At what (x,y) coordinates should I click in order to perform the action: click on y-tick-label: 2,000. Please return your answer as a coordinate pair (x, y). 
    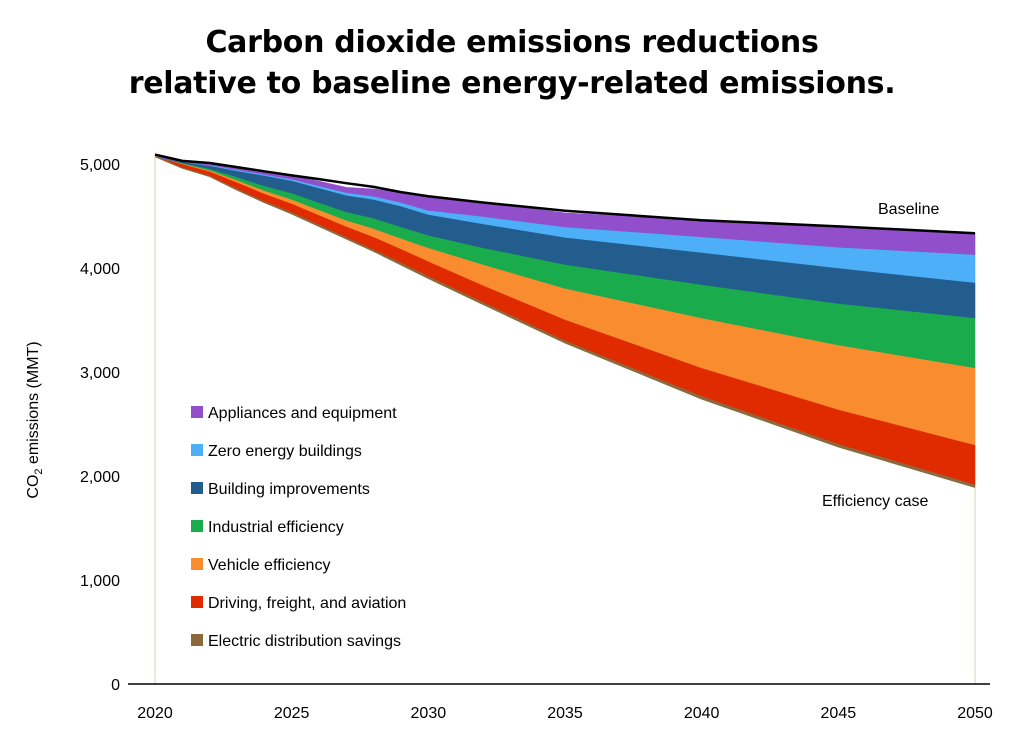
    Looking at the image, I should click on (100, 477).